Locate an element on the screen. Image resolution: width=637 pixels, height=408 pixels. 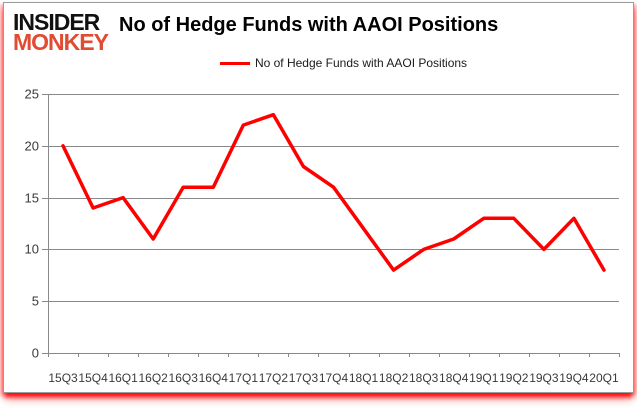
x-axis-label: 19Q3 is located at coordinates (544, 378).